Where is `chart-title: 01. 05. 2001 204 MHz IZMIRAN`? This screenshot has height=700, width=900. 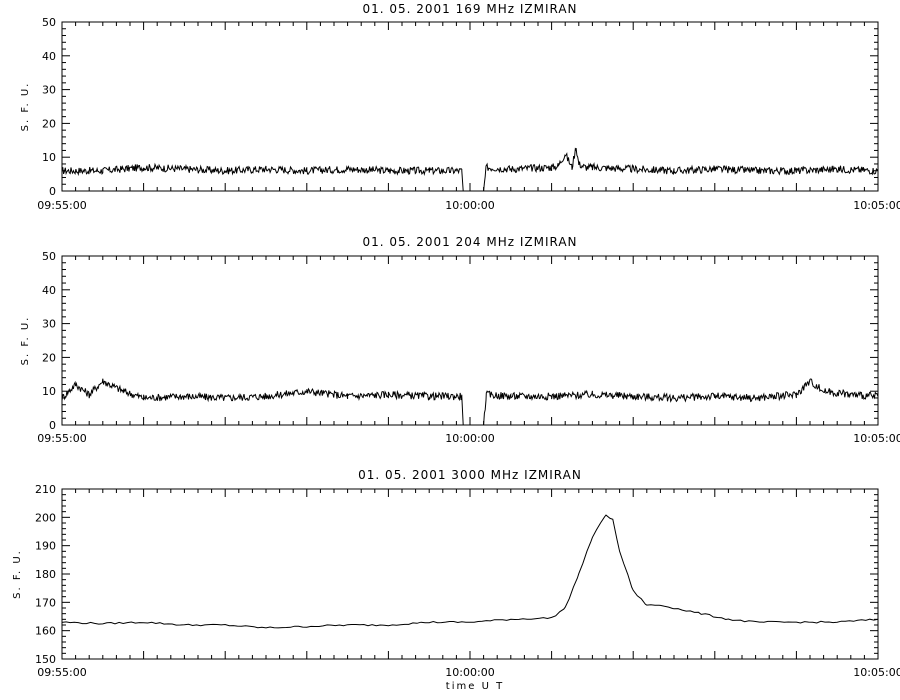 chart-title: 01. 05. 2001 204 MHz IZMIRAN is located at coordinates (469, 242).